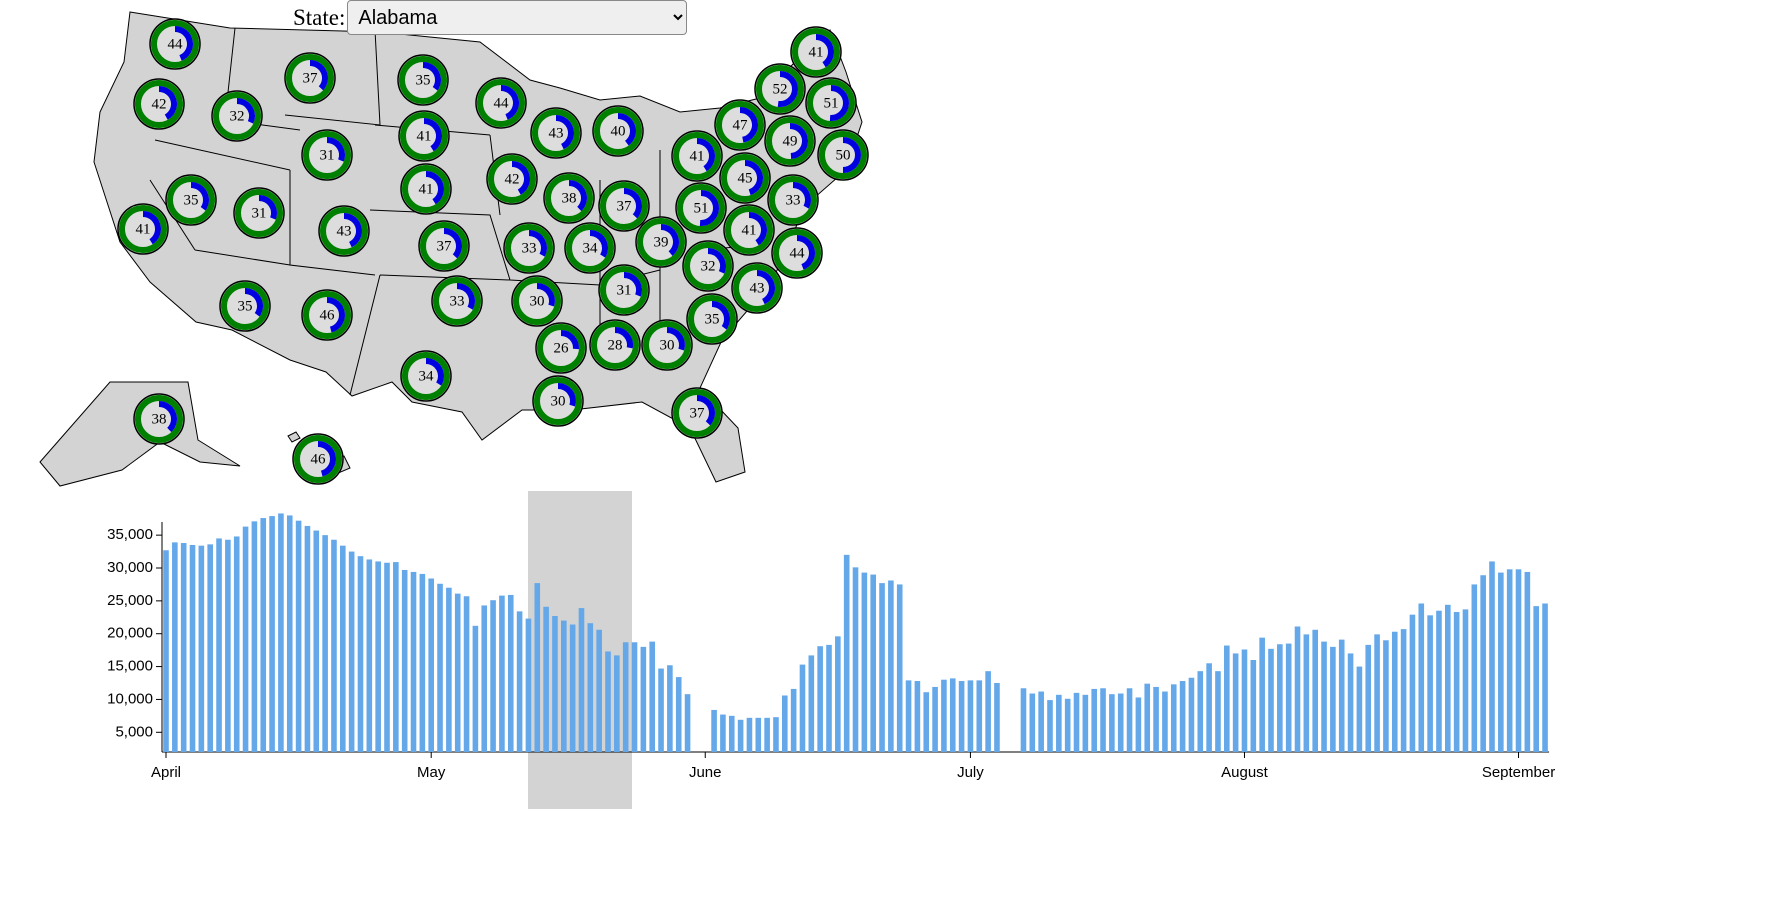 The width and height of the screenshot is (1774, 916). I want to click on donut-label: 32, so click(237, 116).